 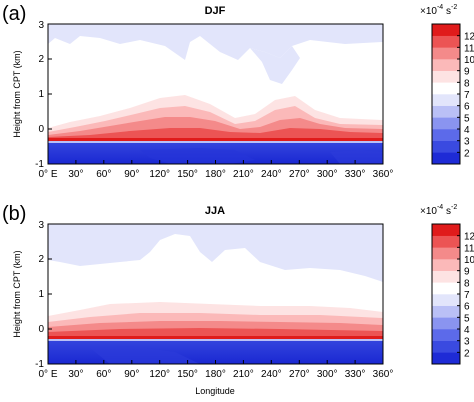 I want to click on panel-a-x-tick: 120°, so click(x=159, y=174).